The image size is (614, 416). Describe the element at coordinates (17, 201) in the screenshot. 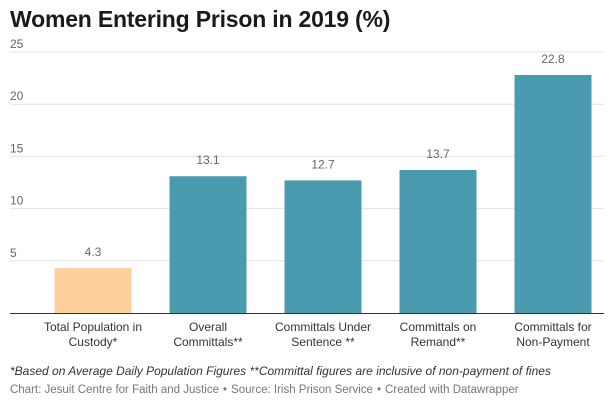

I see `y-tick-label: 10` at that location.